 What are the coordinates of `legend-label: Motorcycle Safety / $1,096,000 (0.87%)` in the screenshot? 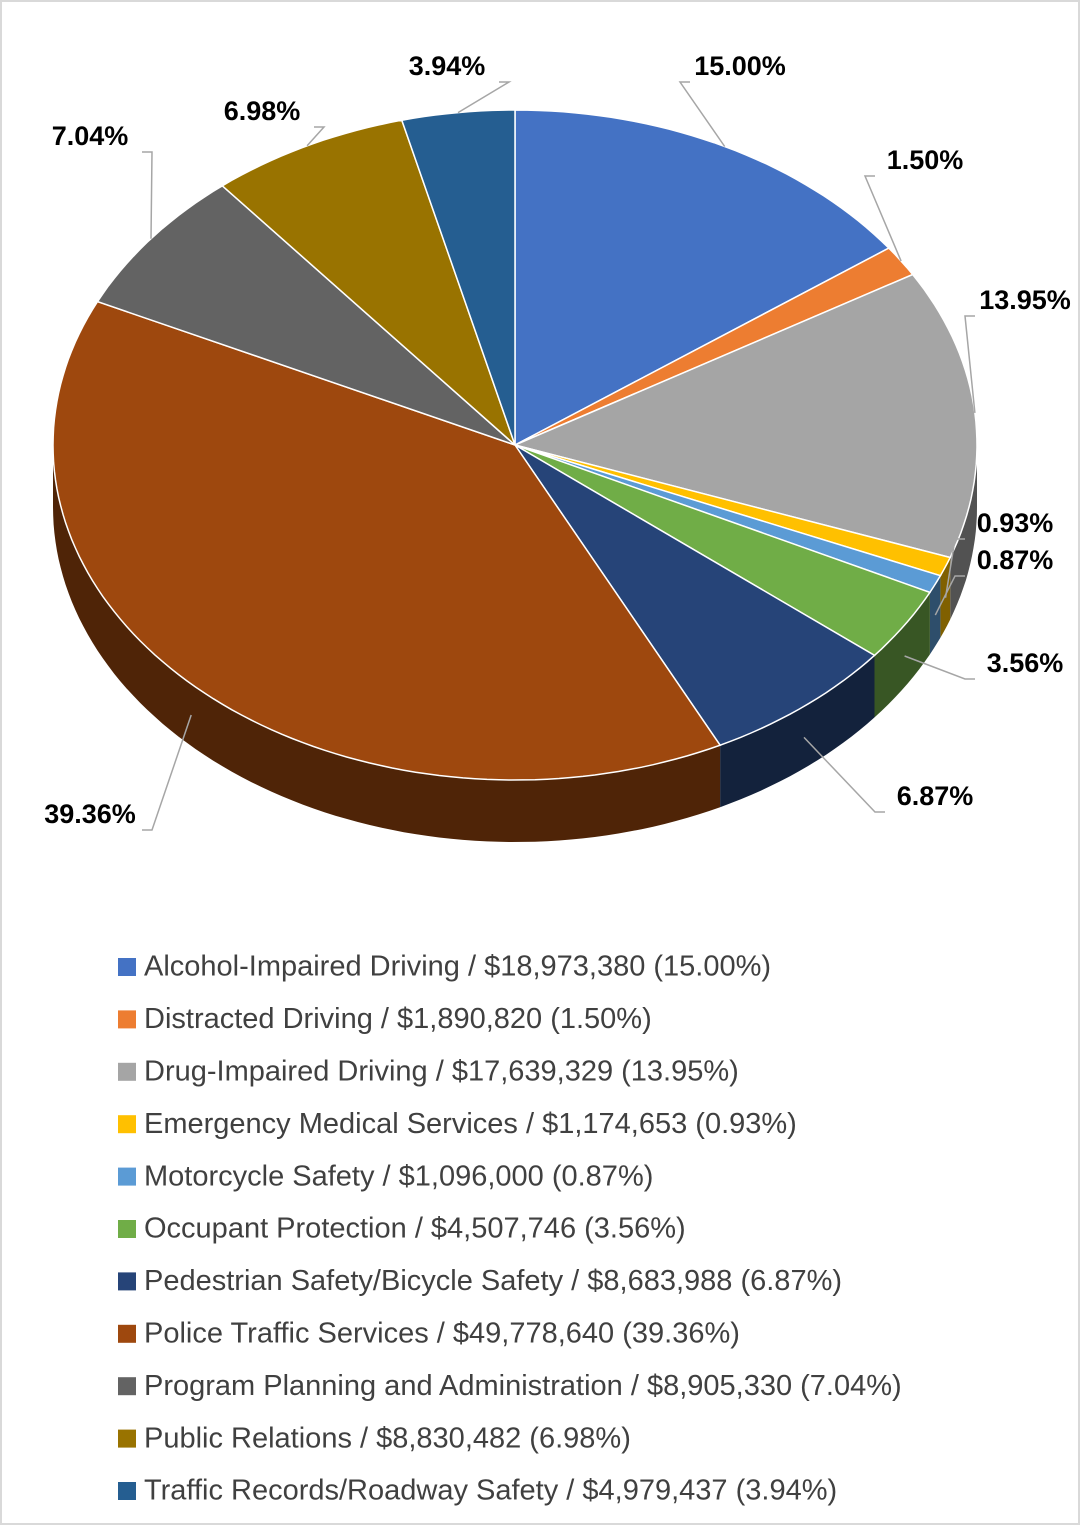 It's located at (398, 1176).